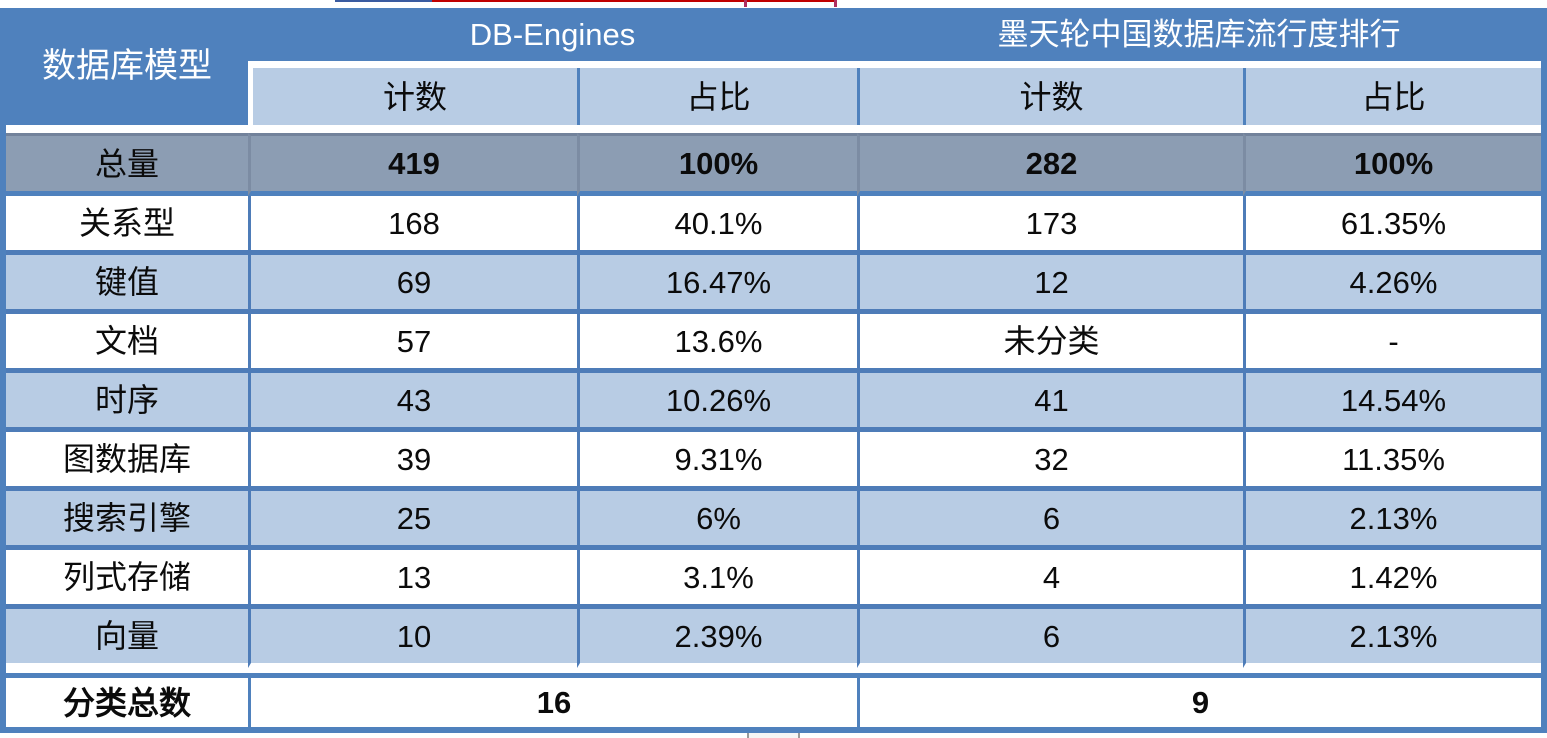 This screenshot has height=738, width=1547. Describe the element at coordinates (127, 66) in the screenshot. I see `corner-header-cell: 数据库模型` at that location.